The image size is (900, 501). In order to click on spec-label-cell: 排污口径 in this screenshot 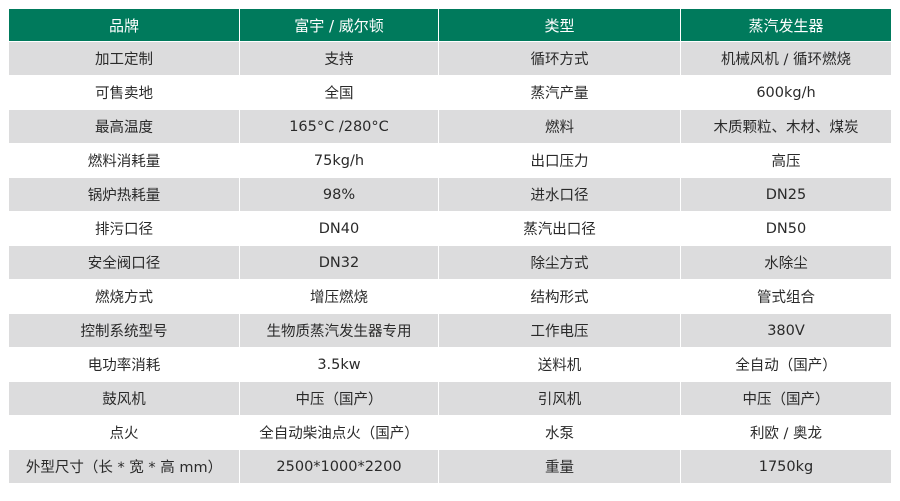, I will do `click(124, 229)`.